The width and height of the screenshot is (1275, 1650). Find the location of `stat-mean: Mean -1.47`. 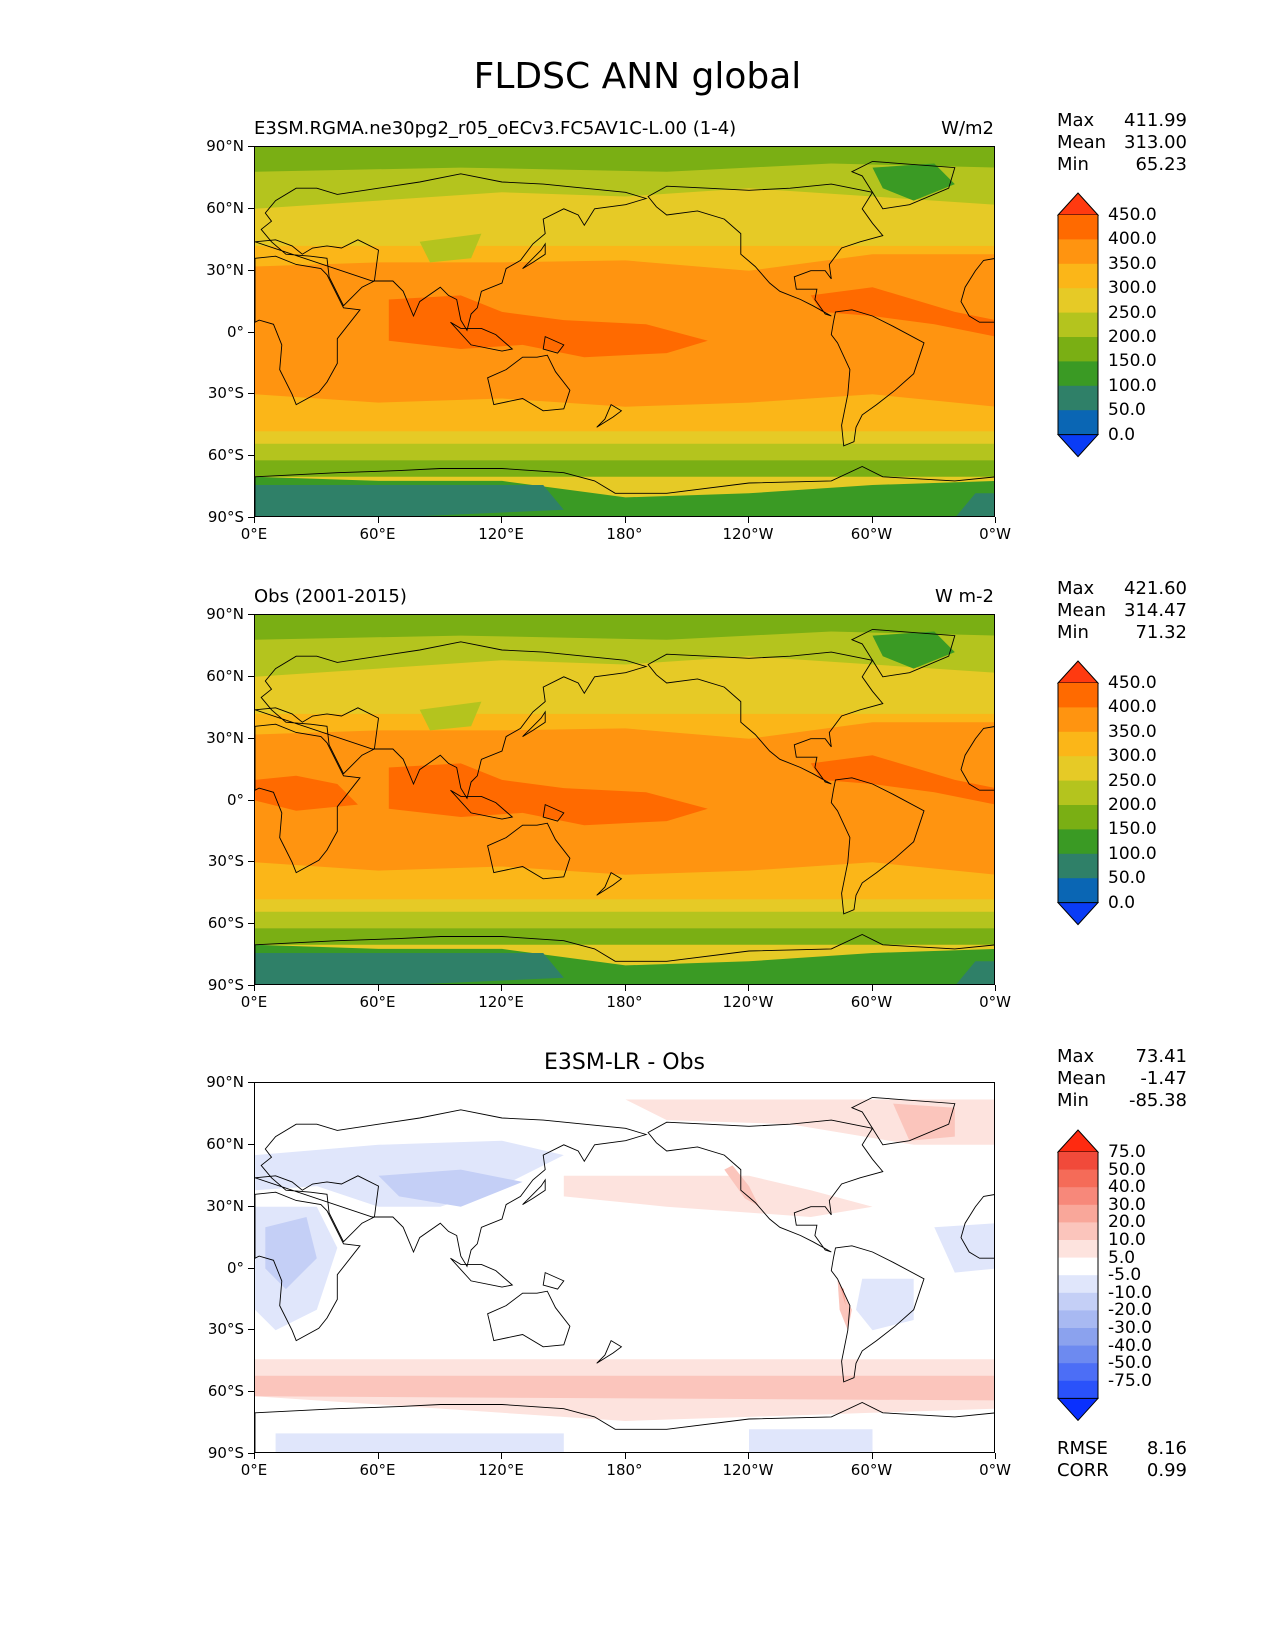

stat-mean: Mean -1.47 is located at coordinates (1122, 1078).